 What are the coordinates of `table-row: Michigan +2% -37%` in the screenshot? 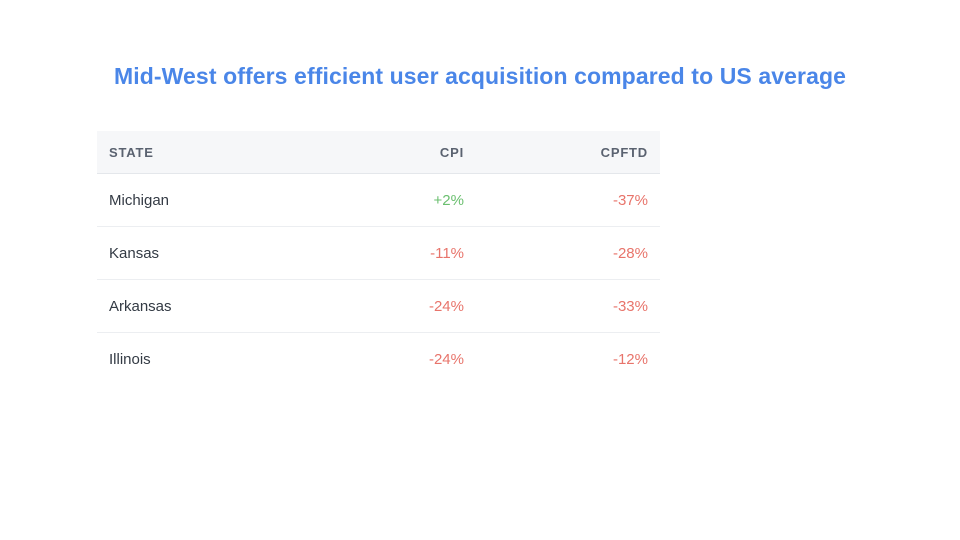 It's located at (378, 200).